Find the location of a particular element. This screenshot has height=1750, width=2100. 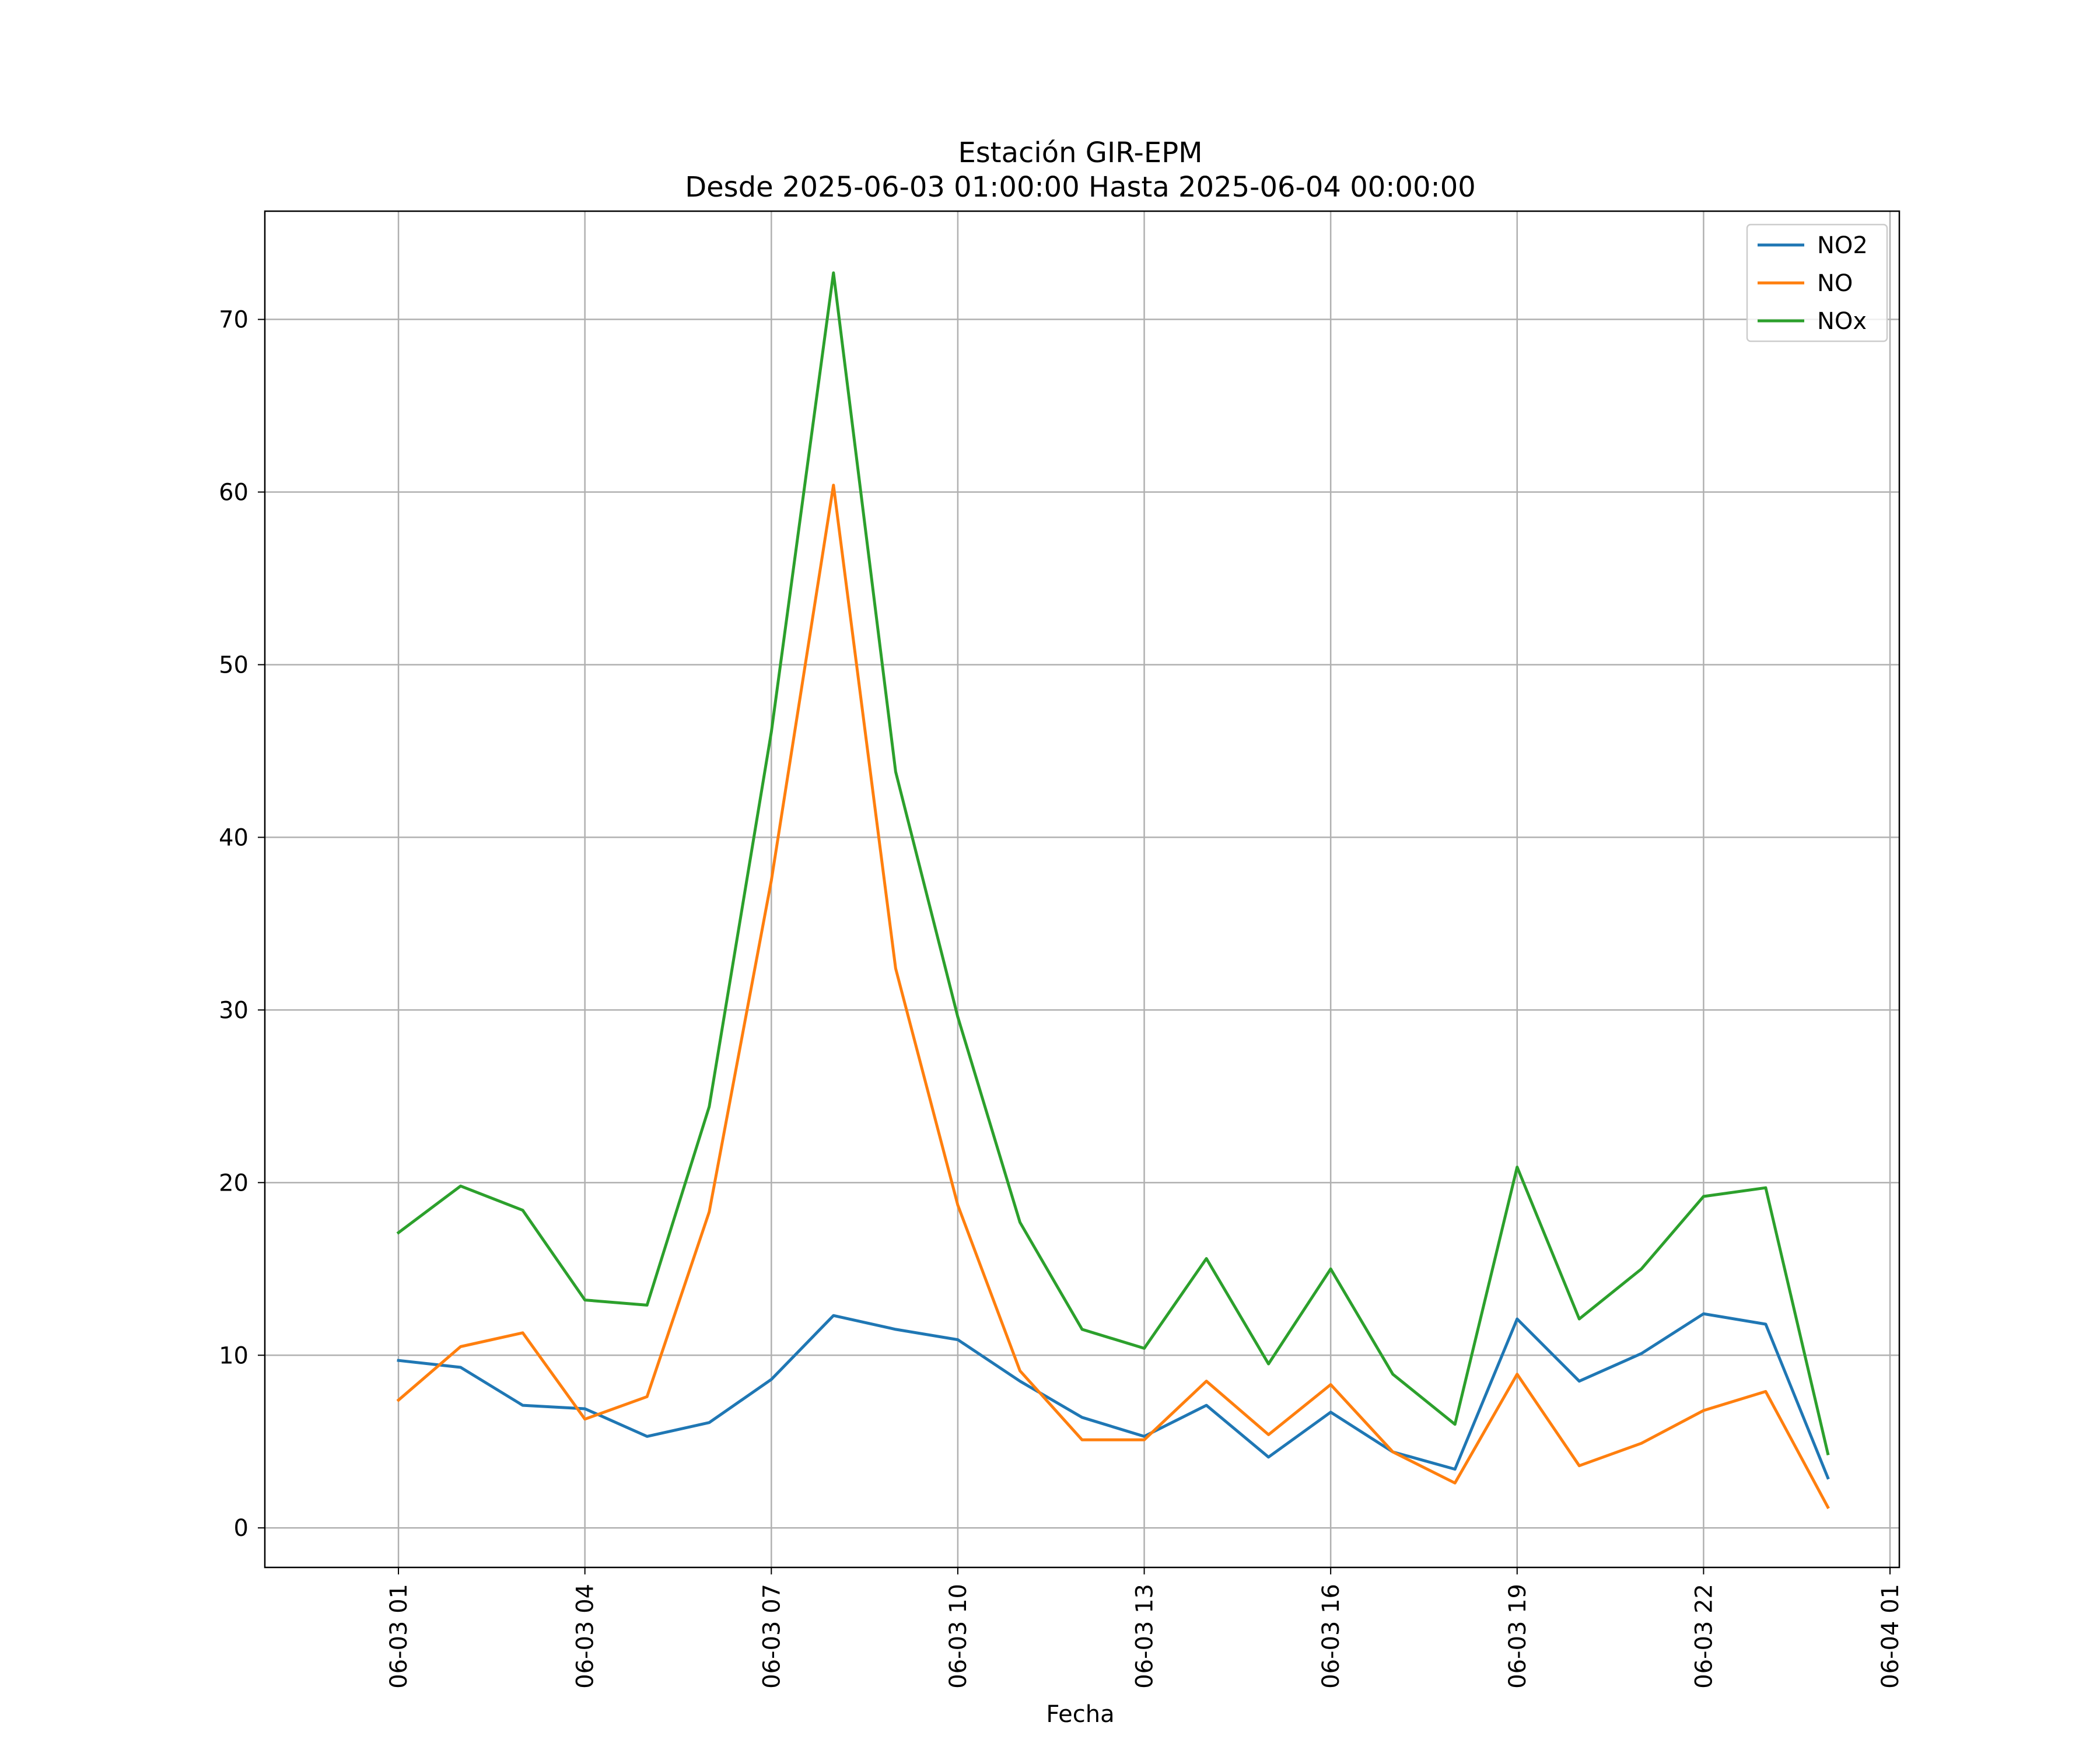

chart-title-line1: Estación GIR-EPM is located at coordinates (1080, 152).